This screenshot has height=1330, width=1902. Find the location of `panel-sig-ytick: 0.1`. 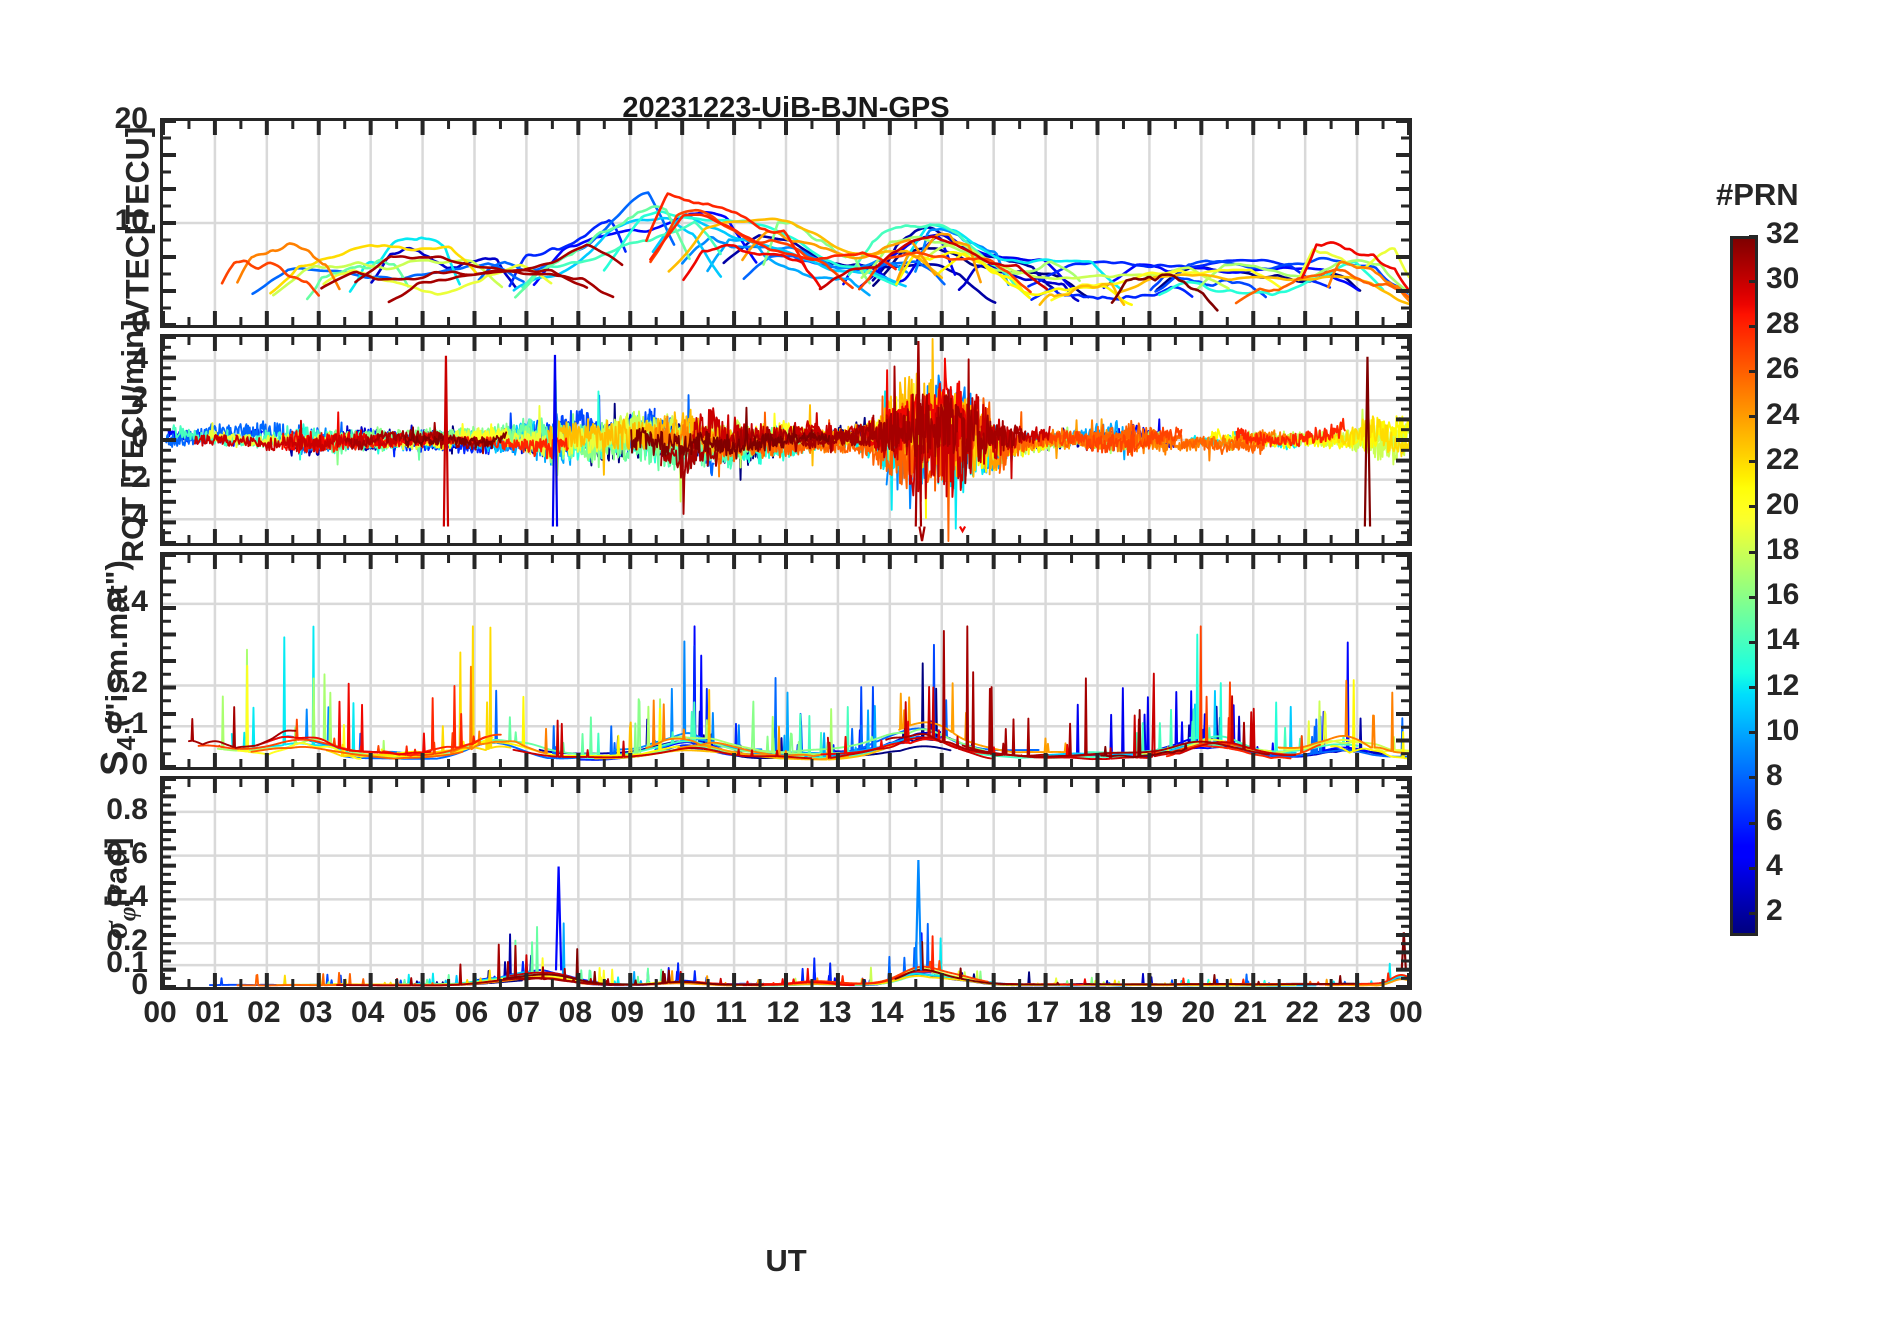

panel-sig-ytick: 0.1 is located at coordinates (127, 963).